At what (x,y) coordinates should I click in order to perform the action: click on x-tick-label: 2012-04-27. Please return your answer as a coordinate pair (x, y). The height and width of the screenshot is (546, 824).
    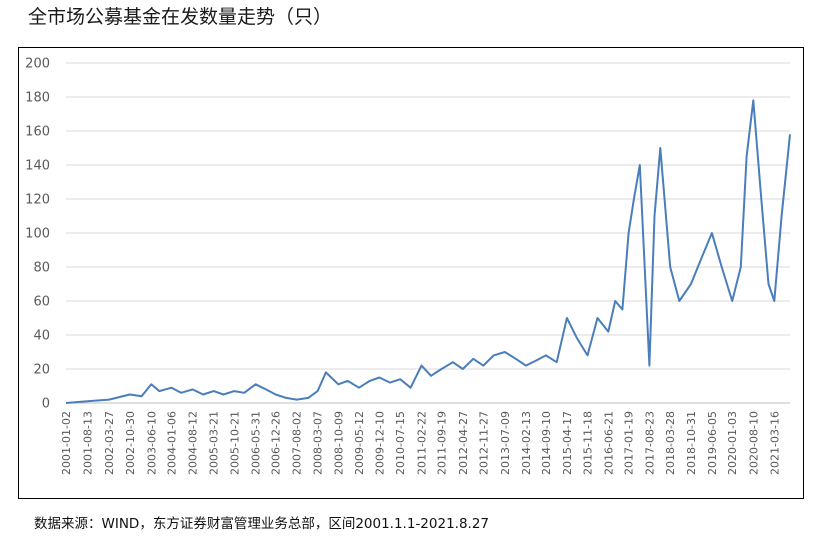
    Looking at the image, I should click on (463, 443).